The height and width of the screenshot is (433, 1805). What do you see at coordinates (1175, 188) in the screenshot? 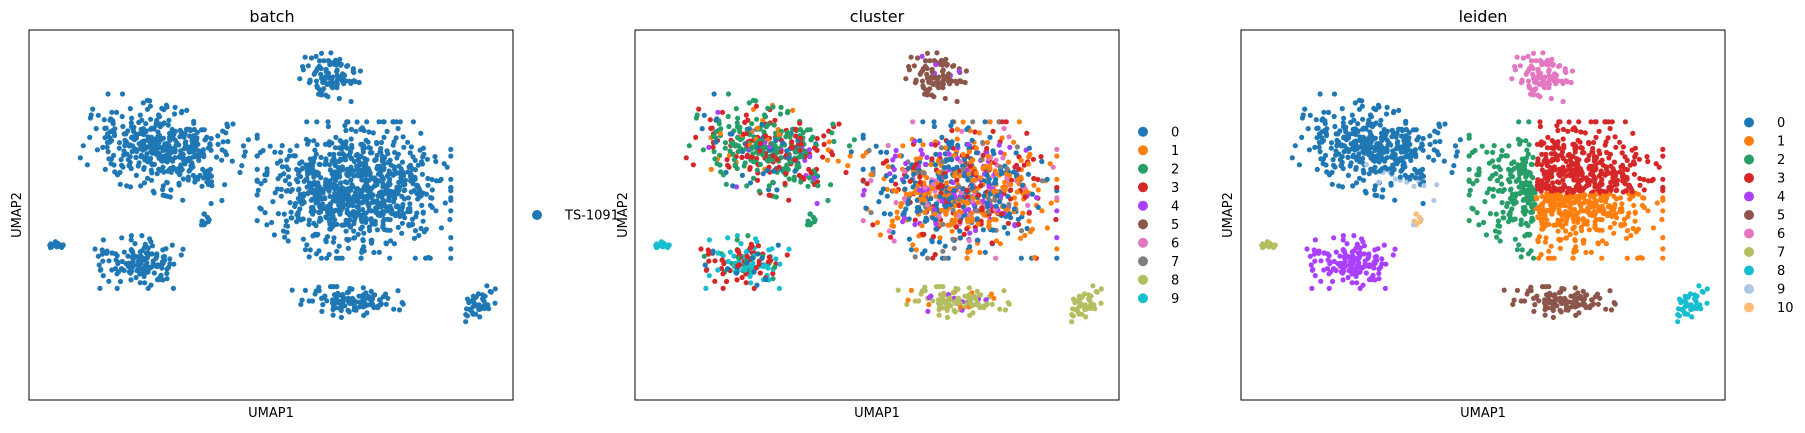
I see `legend-label: 3` at bounding box center [1175, 188].